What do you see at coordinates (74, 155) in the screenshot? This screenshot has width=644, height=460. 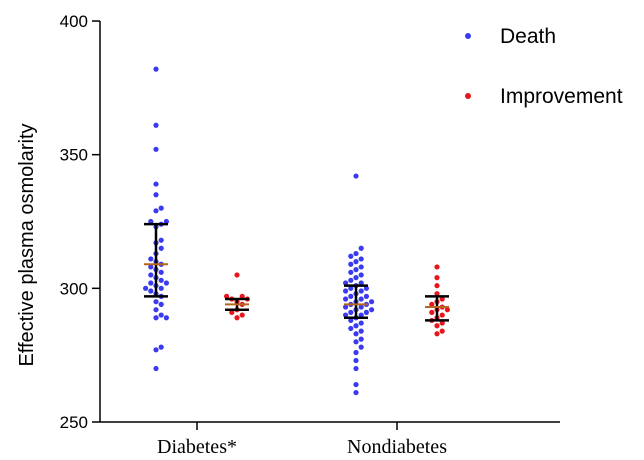 I see `y-tick-label: 350` at bounding box center [74, 155].